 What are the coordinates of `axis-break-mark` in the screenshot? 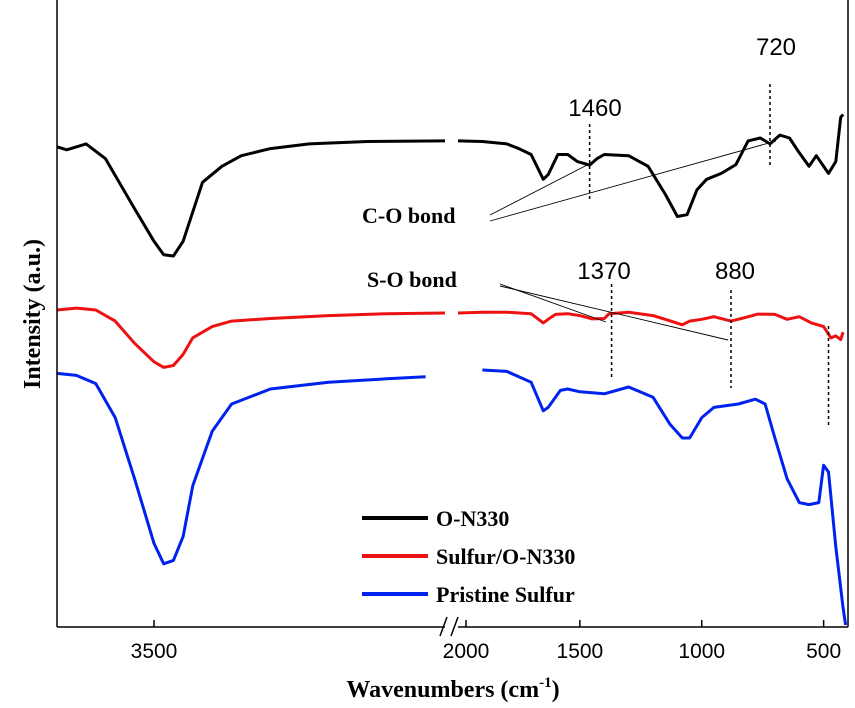 It's located at (449, 626).